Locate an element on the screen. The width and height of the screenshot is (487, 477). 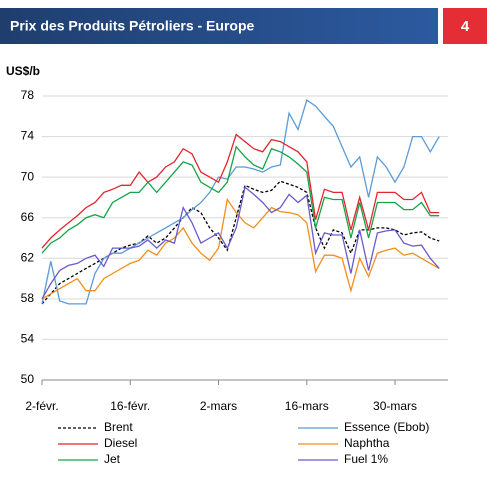
legend-label: Naphtha is located at coordinates (367, 443).